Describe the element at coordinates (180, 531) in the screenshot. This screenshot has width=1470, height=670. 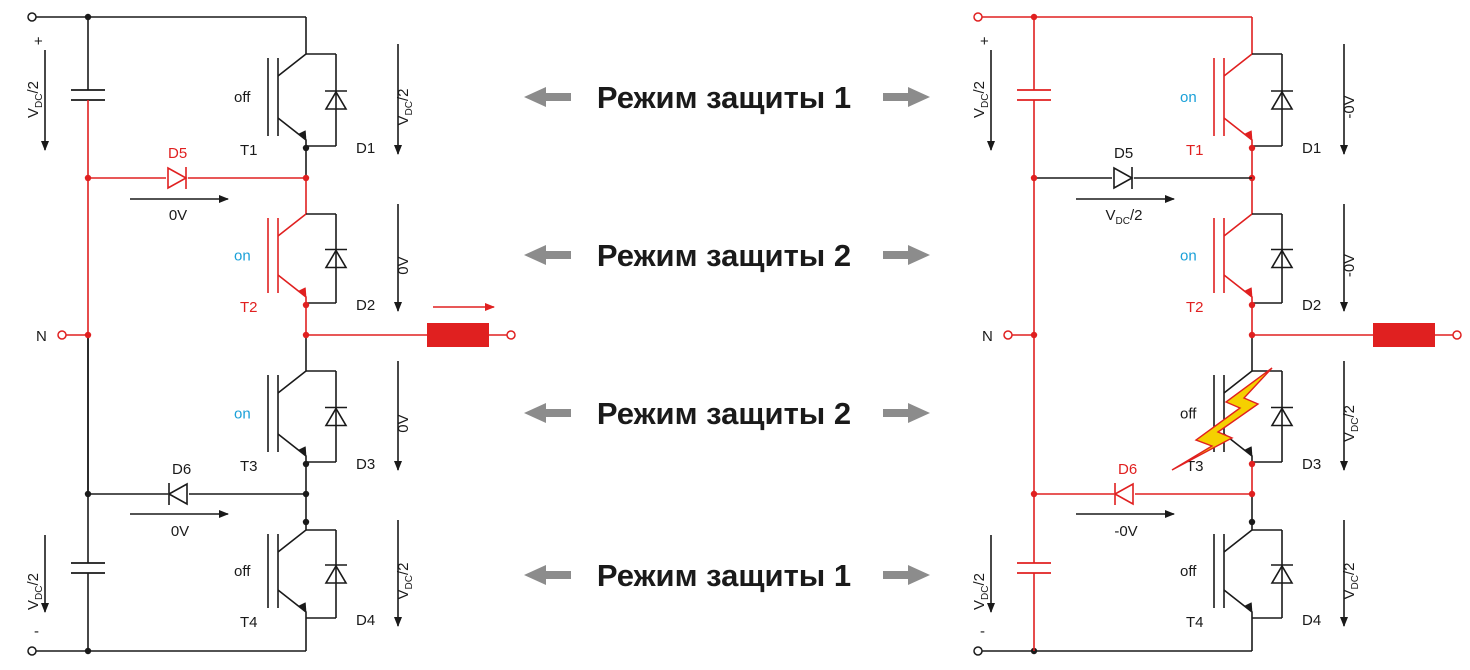
I see `clamp-d6-voltage: 0V` at that location.